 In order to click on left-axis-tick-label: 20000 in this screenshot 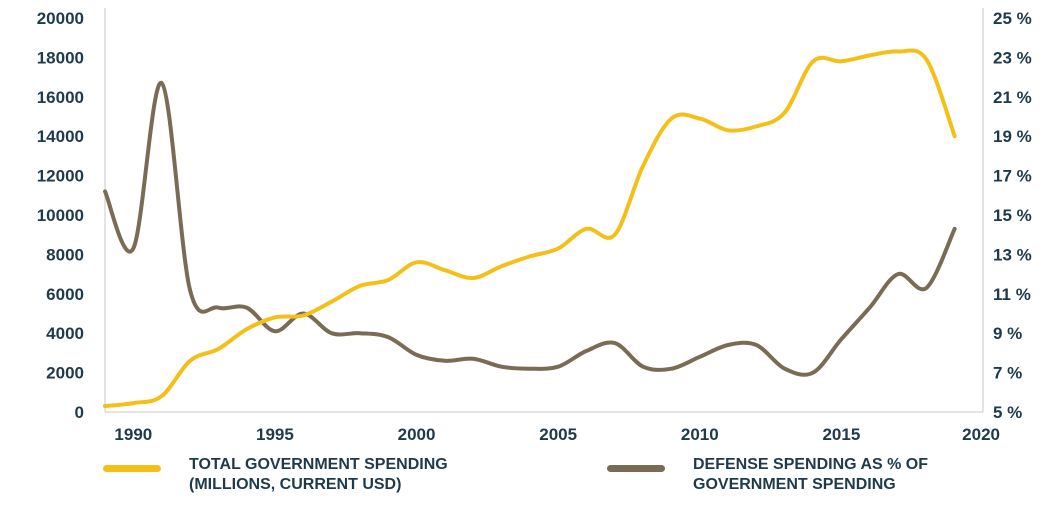, I will do `click(60, 18)`.